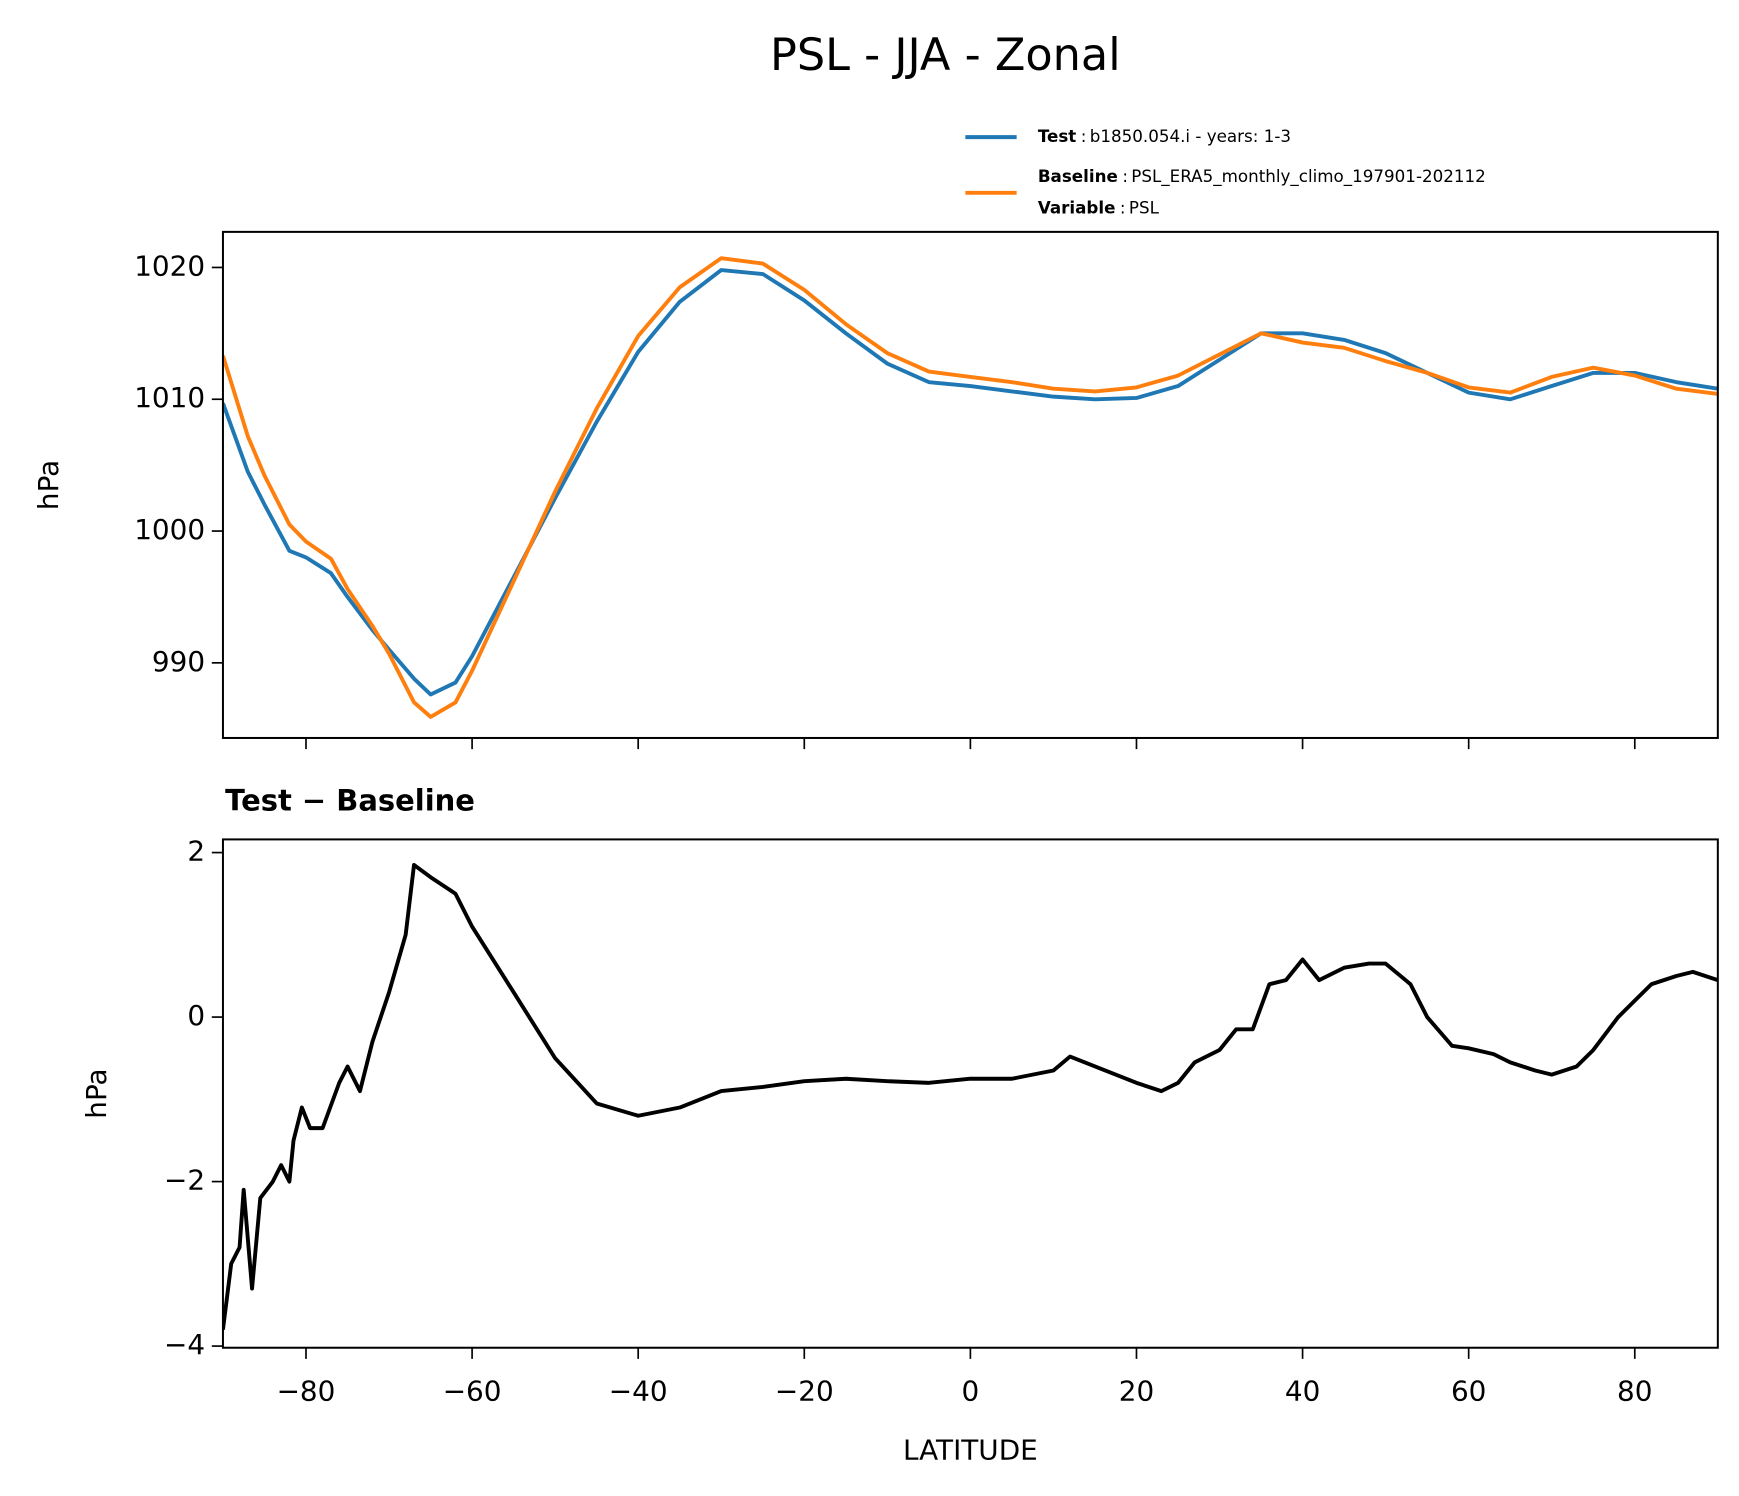 This screenshot has height=1496, width=1739. I want to click on x-tick-label: 40, so click(1302, 1390).